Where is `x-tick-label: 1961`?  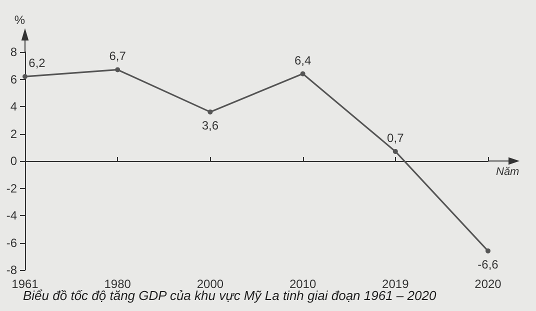
x-tick-label: 1961 is located at coordinates (25, 284).